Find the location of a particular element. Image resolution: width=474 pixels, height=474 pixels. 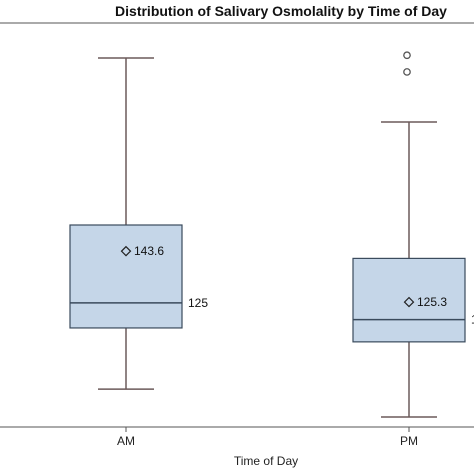

pm-mean-marker is located at coordinates (409, 302).